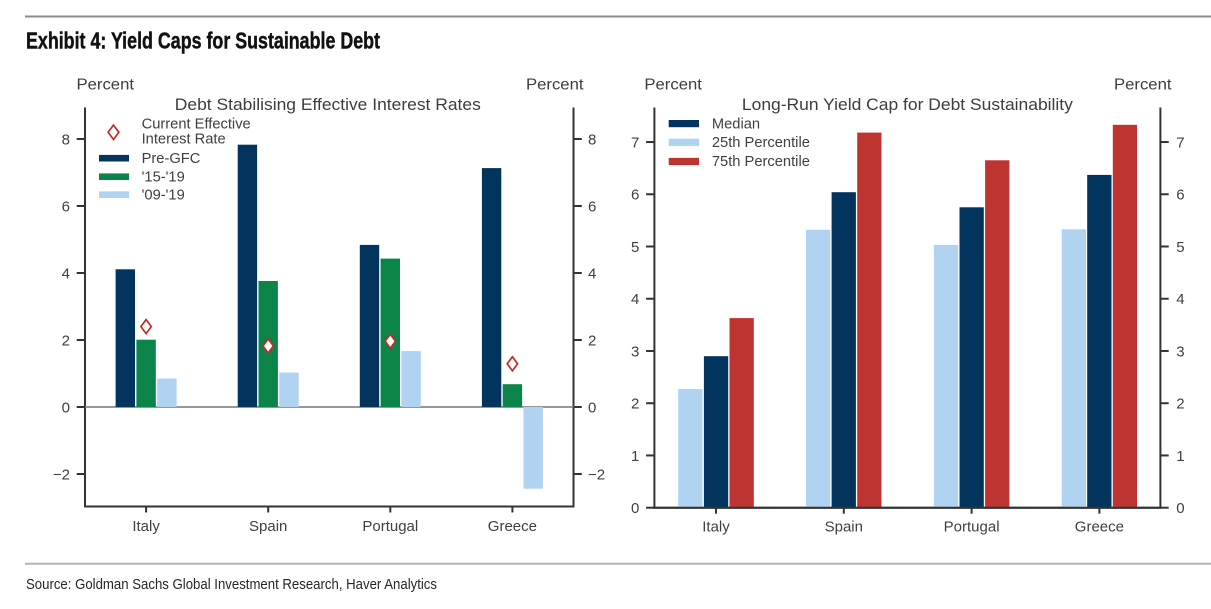 This screenshot has height=609, width=1211. I want to click on svg-text: 75th Percentile, so click(761, 162).